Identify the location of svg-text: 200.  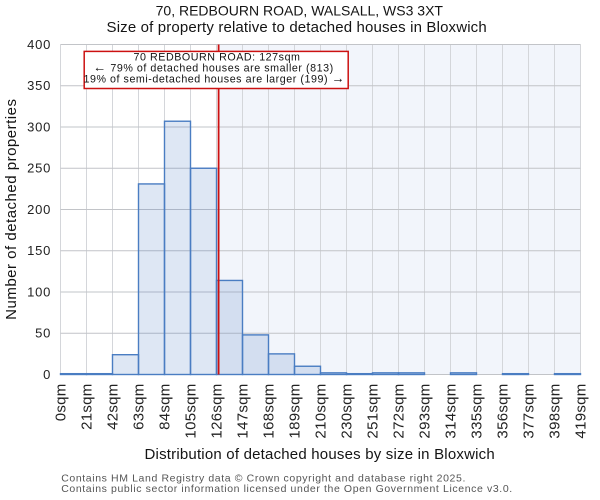
(39, 209).